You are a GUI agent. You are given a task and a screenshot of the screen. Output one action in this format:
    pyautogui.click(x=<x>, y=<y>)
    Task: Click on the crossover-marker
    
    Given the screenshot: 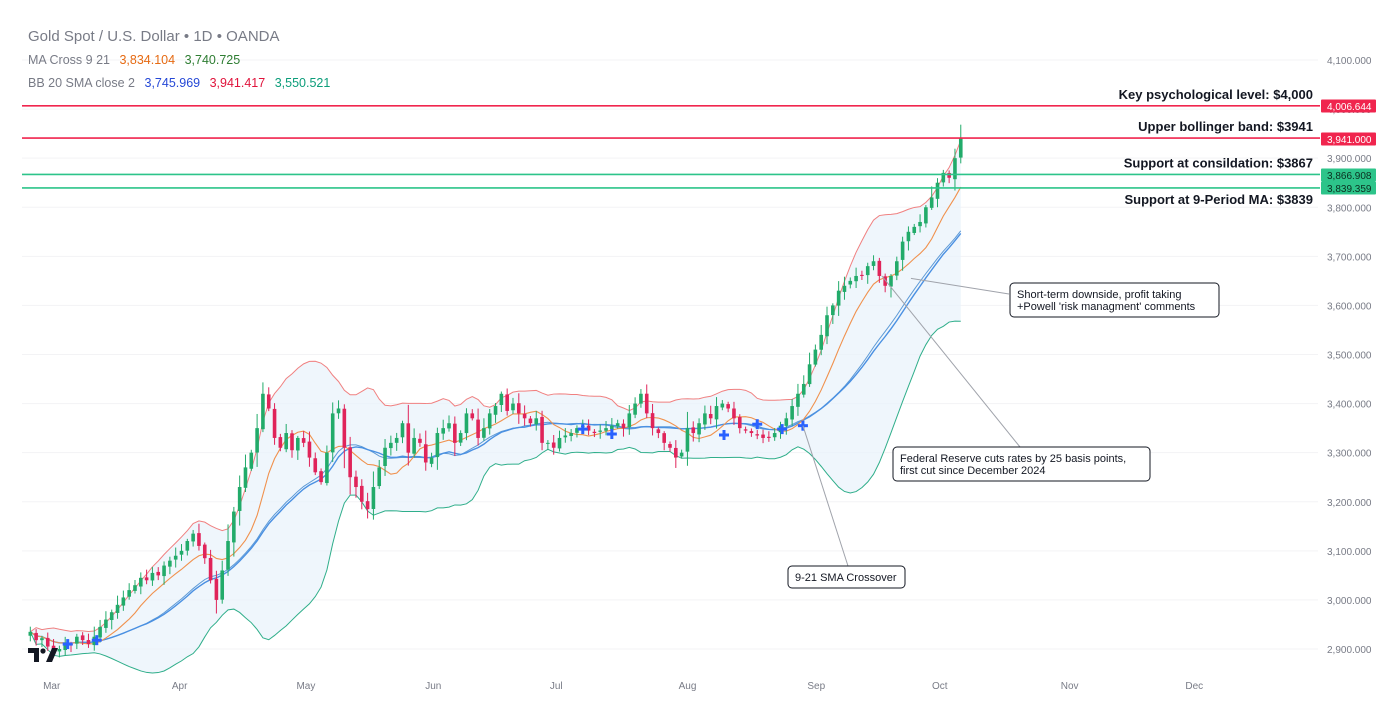 What is the action you would take?
    pyautogui.click(x=782, y=429)
    